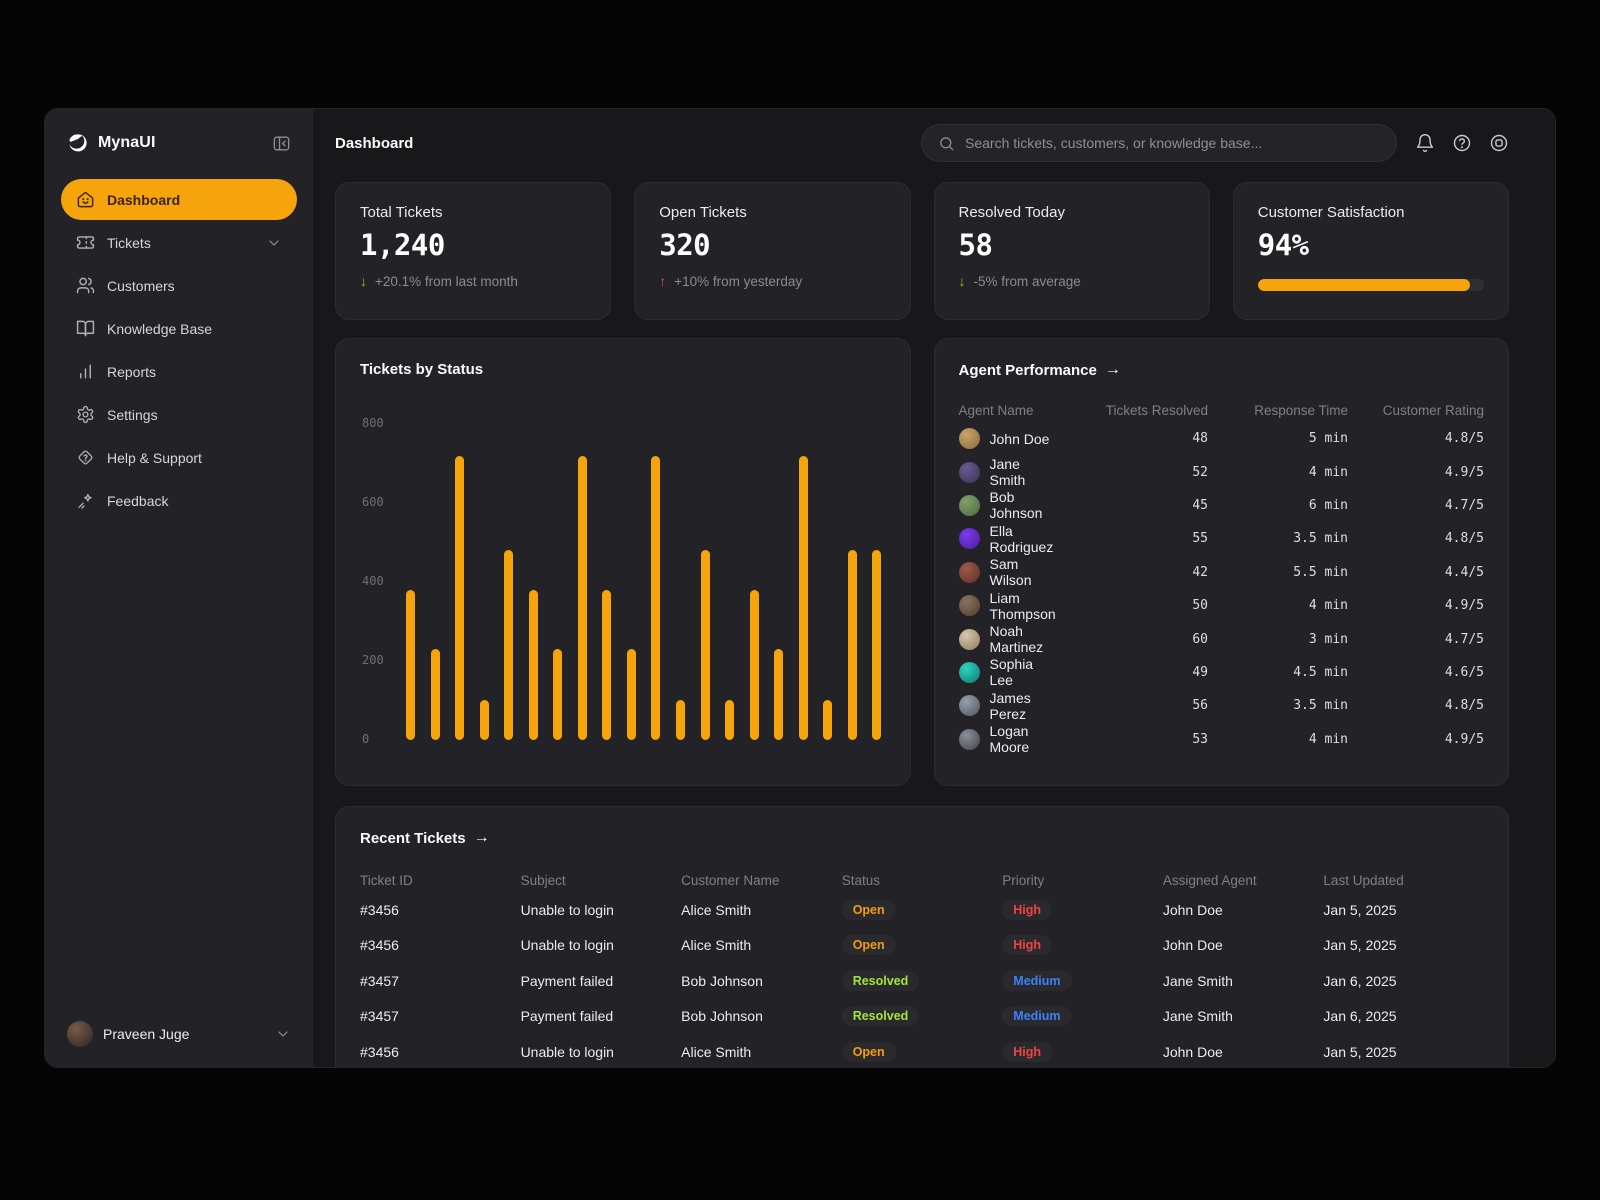 This screenshot has width=1600, height=1200. I want to click on ticket-icon, so click(85, 242).